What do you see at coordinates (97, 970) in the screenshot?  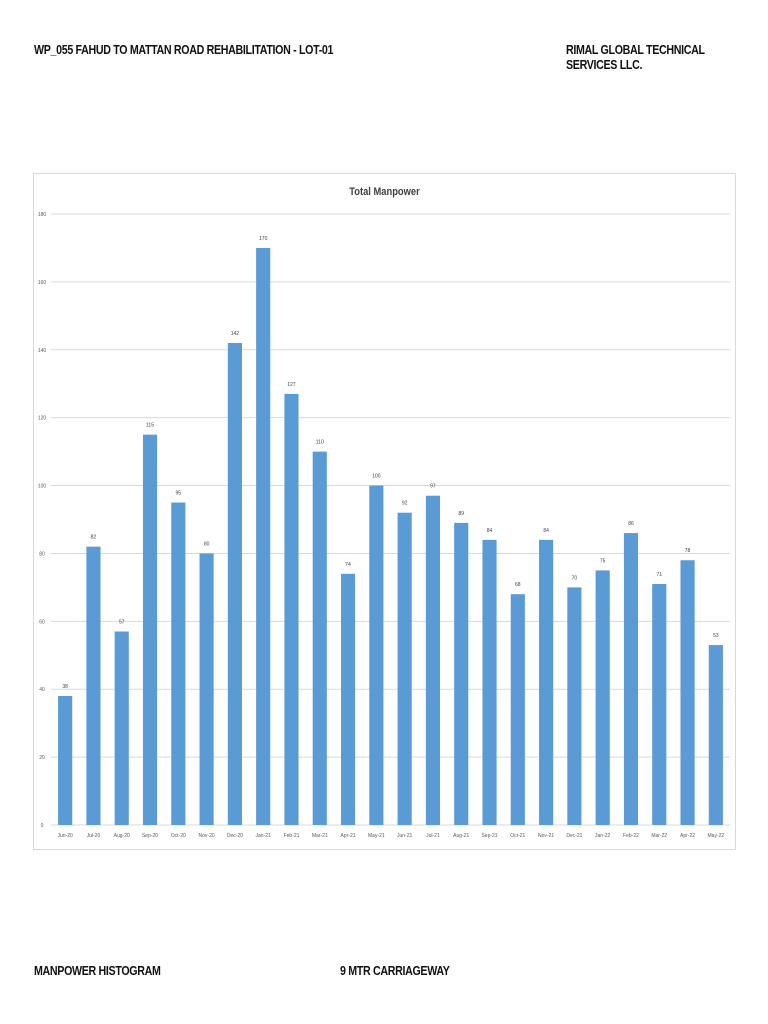 I see `footer-document-type: MANPOWER HISTOGRAM` at bounding box center [97, 970].